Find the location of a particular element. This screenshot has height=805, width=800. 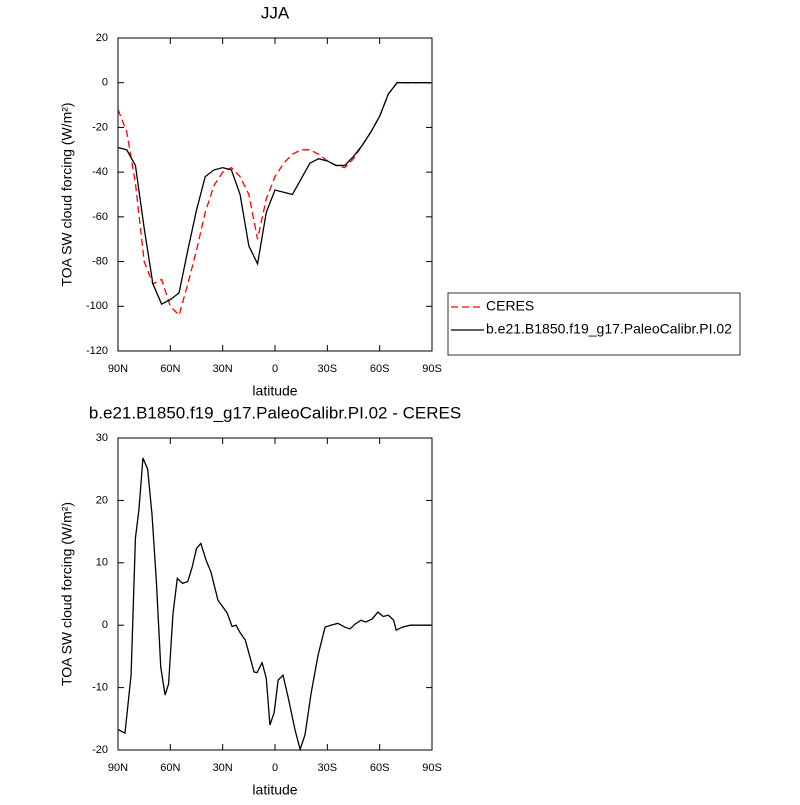

legend-label: CERES is located at coordinates (510, 306).